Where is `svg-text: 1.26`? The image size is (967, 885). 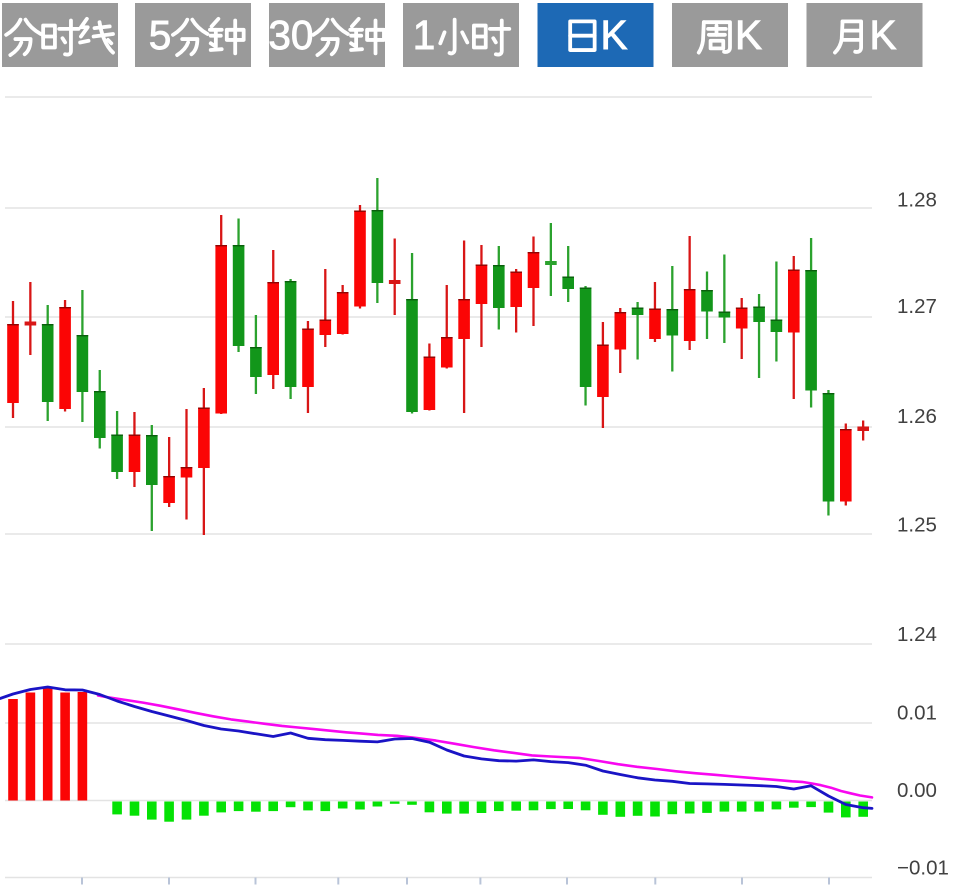
svg-text: 1.26 is located at coordinates (917, 416).